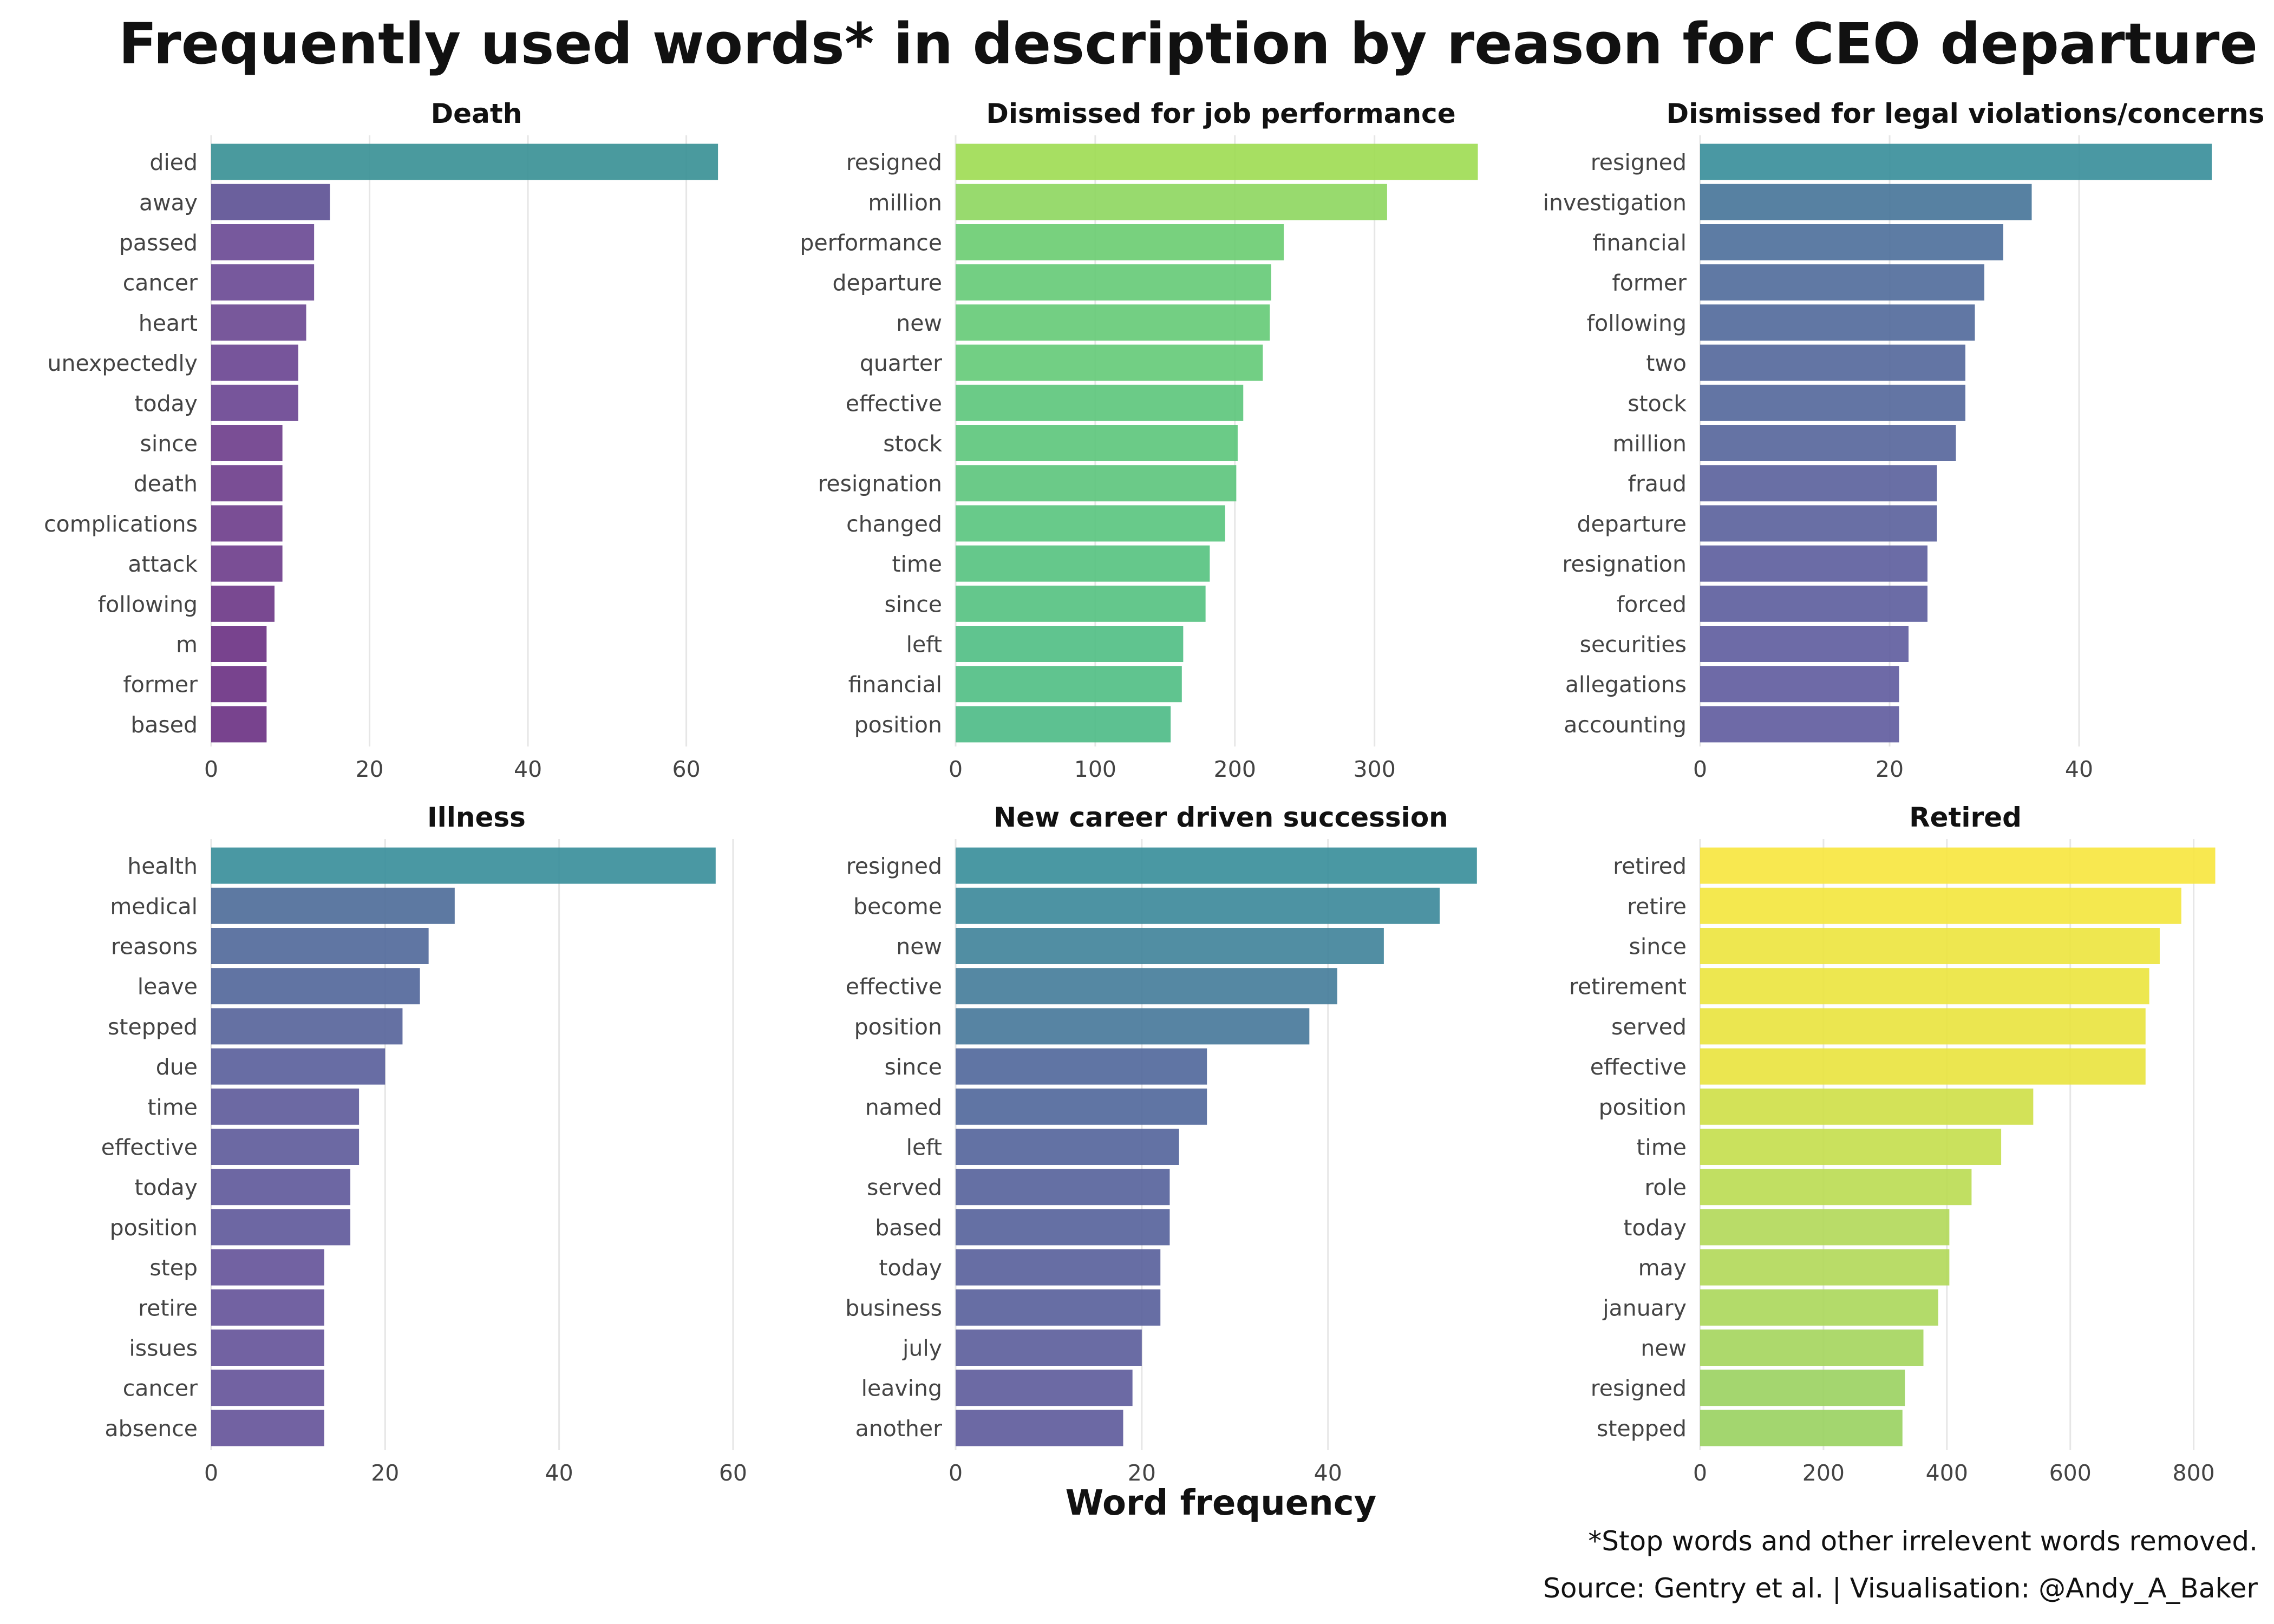  What do you see at coordinates (913, 444) in the screenshot?
I see `category-label: stock` at bounding box center [913, 444].